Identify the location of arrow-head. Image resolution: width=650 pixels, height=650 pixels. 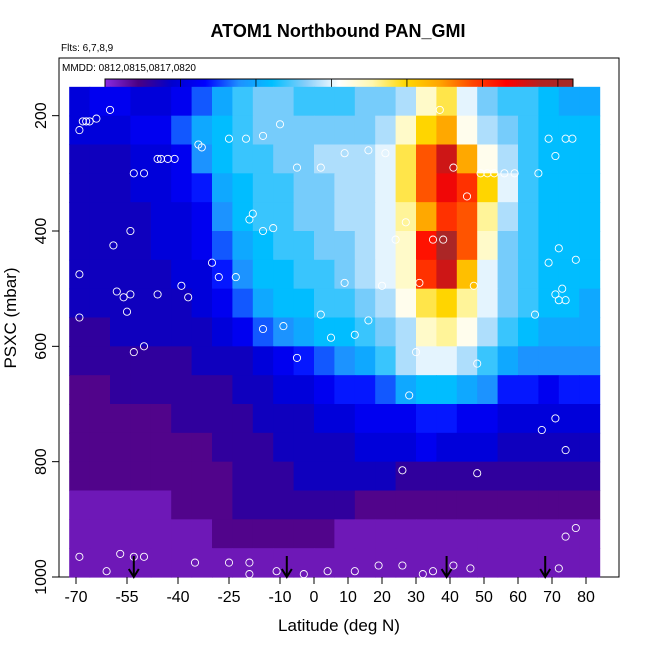
(133, 573).